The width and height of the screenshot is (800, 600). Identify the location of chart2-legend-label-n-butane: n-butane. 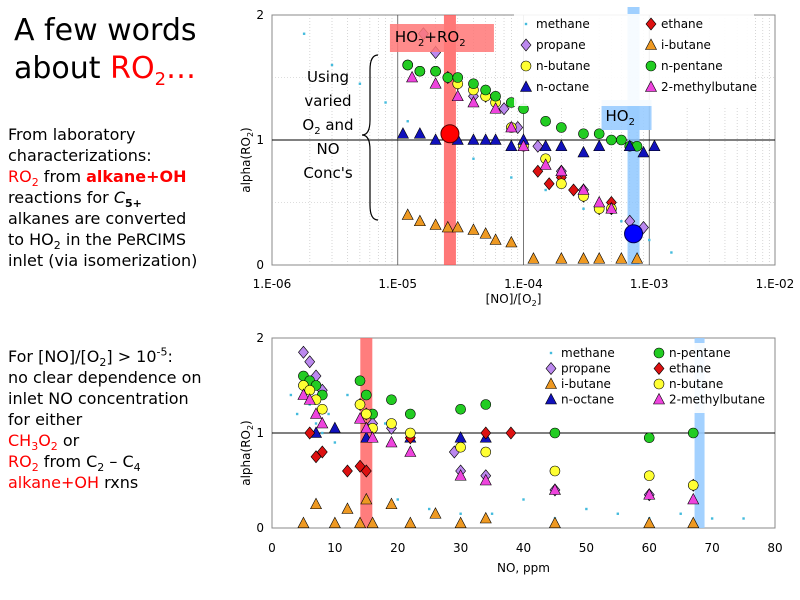
(696, 384).